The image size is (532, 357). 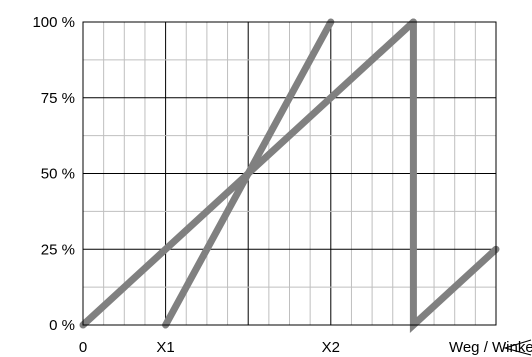 I want to click on y-tick-labels: 0 % 25 % 50 % 75 % 100 %, so click(x=53, y=174).